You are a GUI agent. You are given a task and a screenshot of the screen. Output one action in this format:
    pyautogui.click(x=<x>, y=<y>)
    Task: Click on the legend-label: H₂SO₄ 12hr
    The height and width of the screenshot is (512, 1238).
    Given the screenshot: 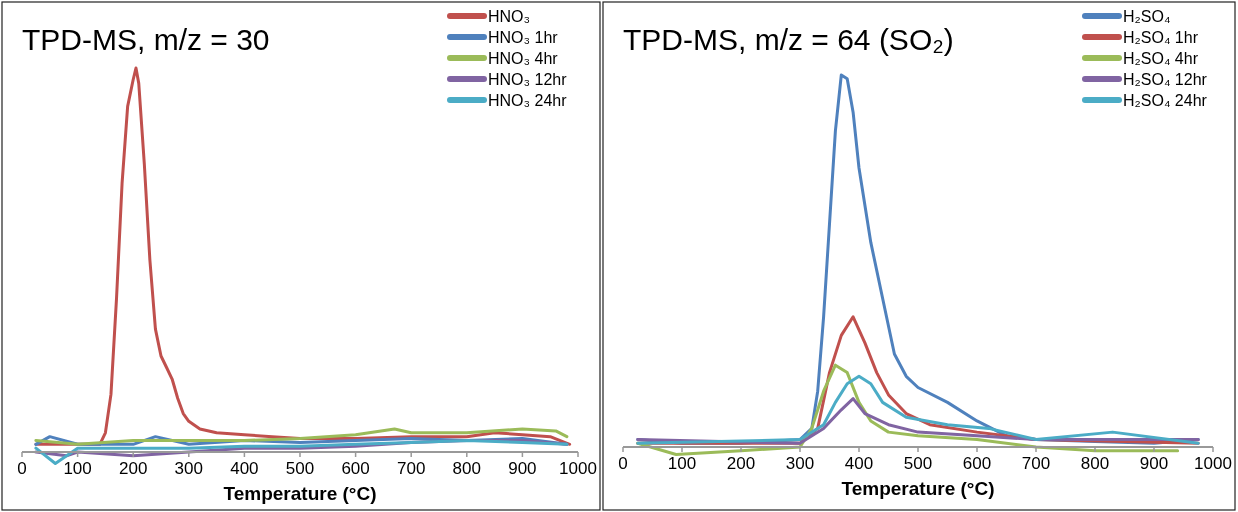 What is the action you would take?
    pyautogui.click(x=1165, y=79)
    